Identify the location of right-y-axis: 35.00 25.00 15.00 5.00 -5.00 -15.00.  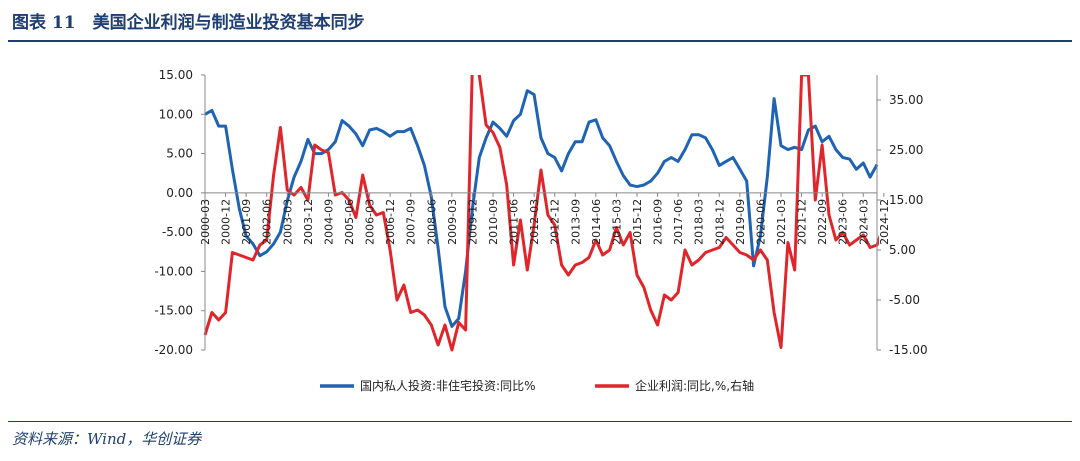
(902, 216).